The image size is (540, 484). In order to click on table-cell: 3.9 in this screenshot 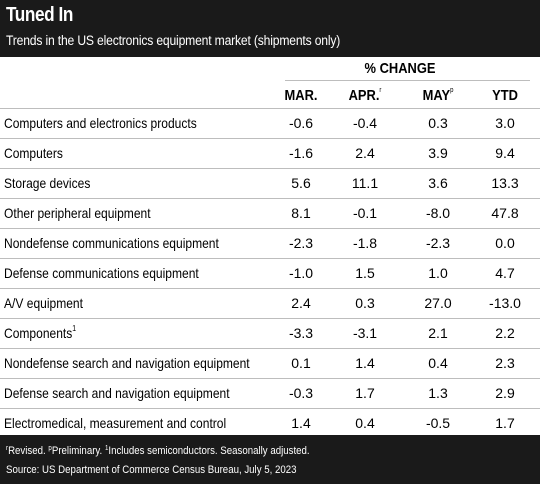, I will do `click(438, 153)`.